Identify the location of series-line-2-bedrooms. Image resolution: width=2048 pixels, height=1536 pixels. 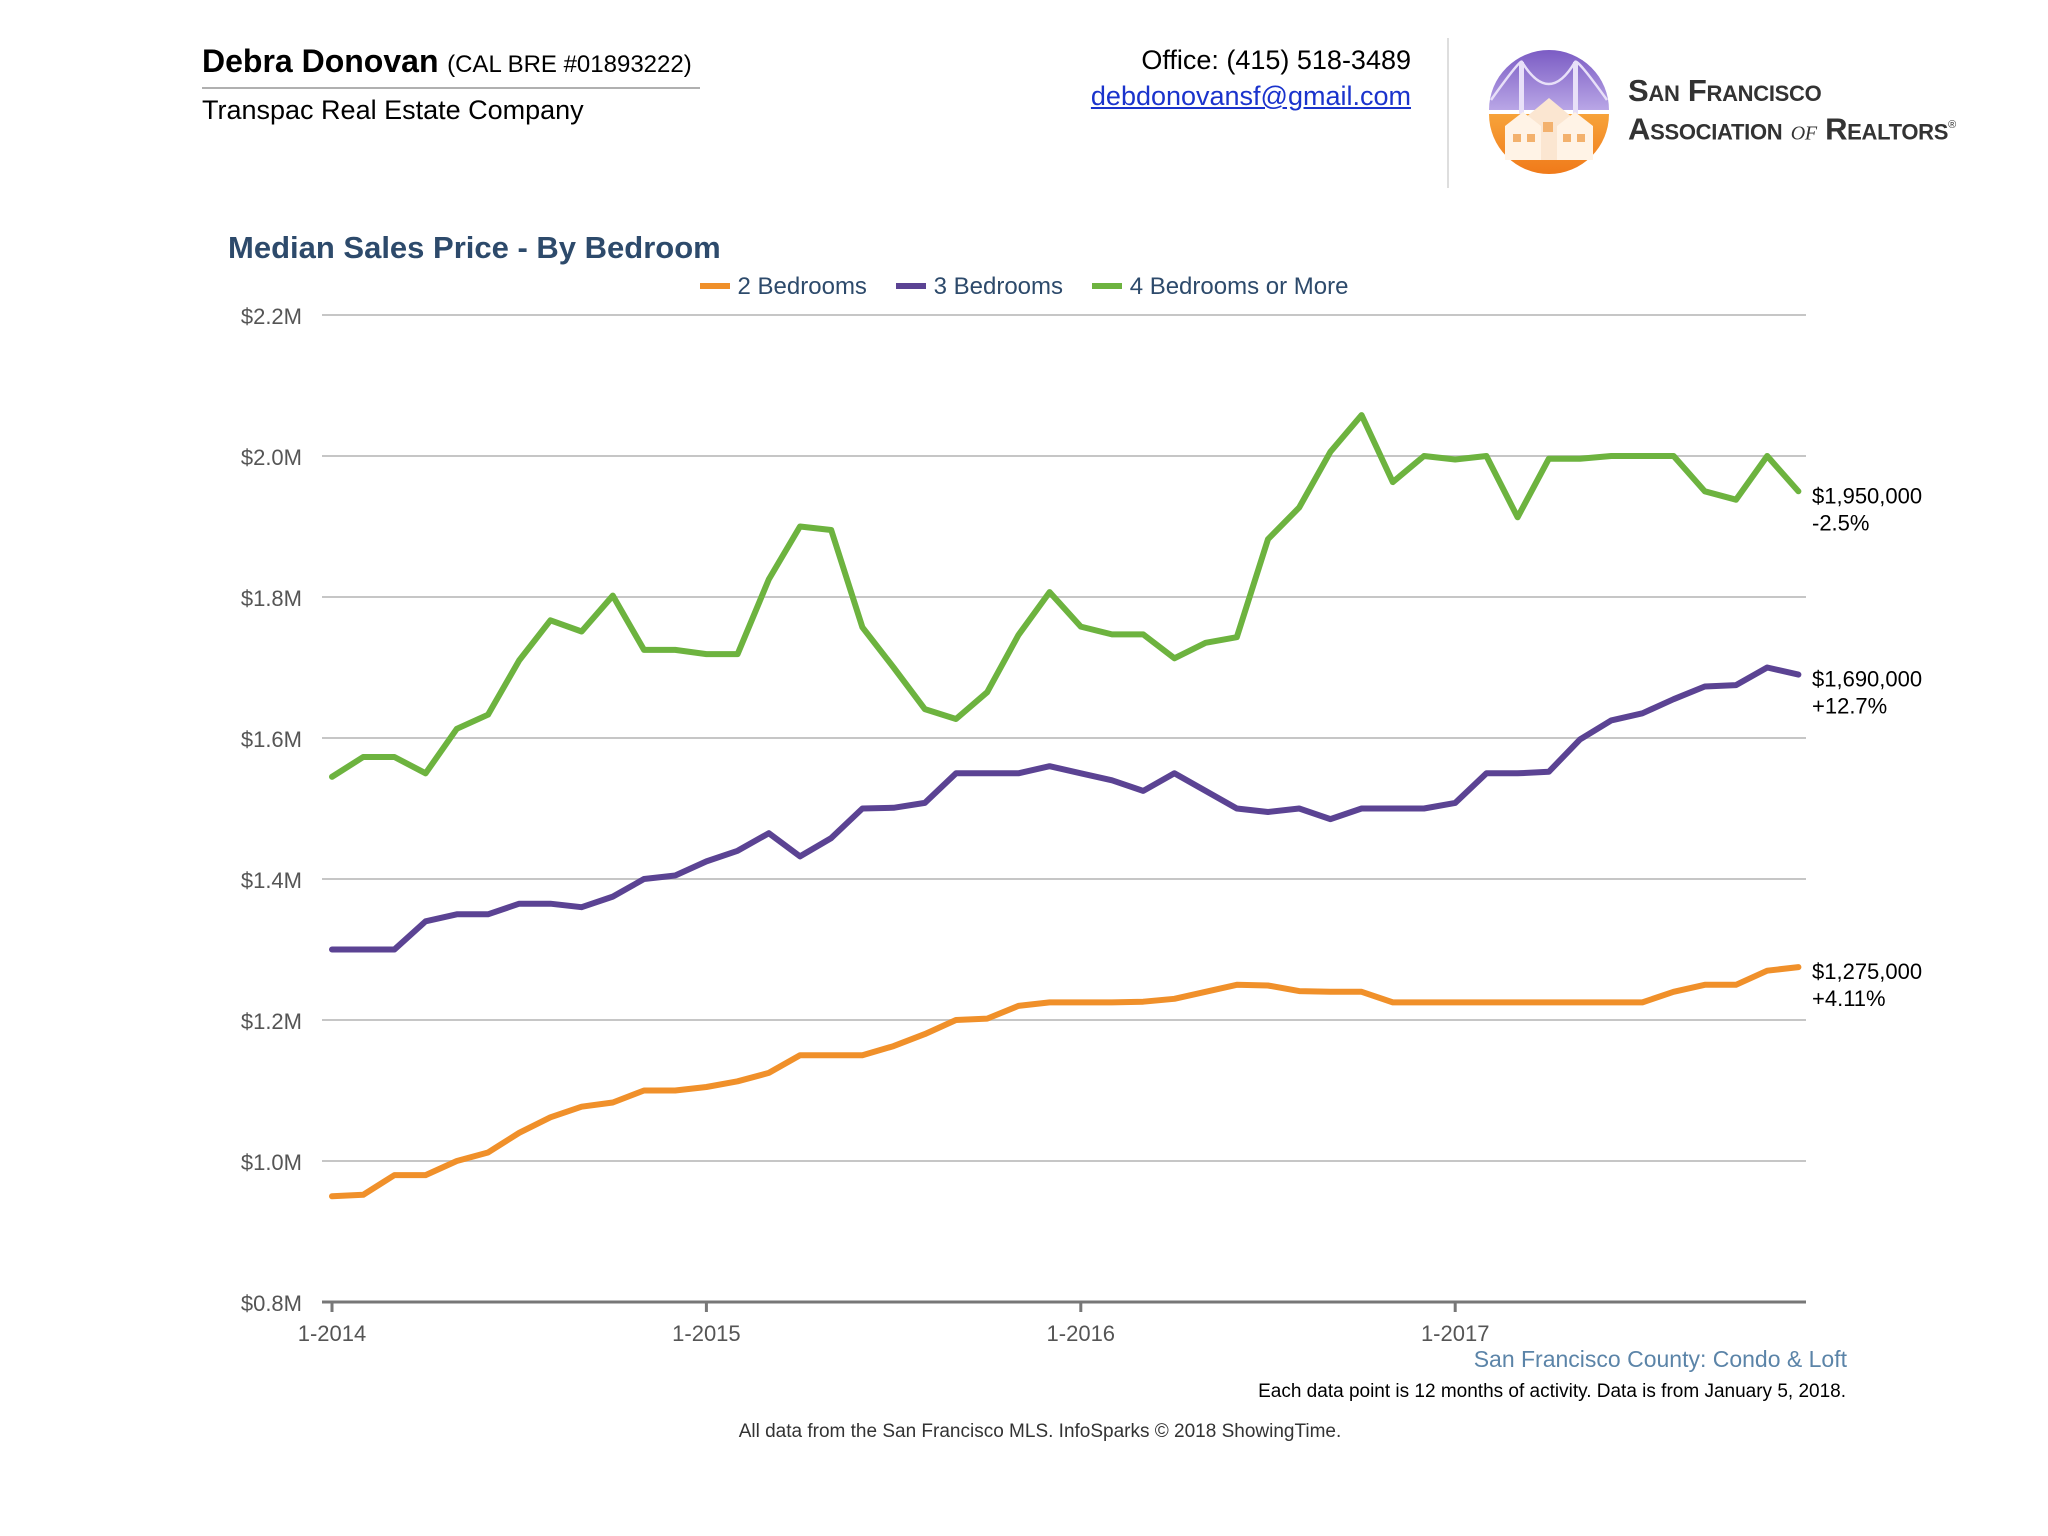
(1065, 1082).